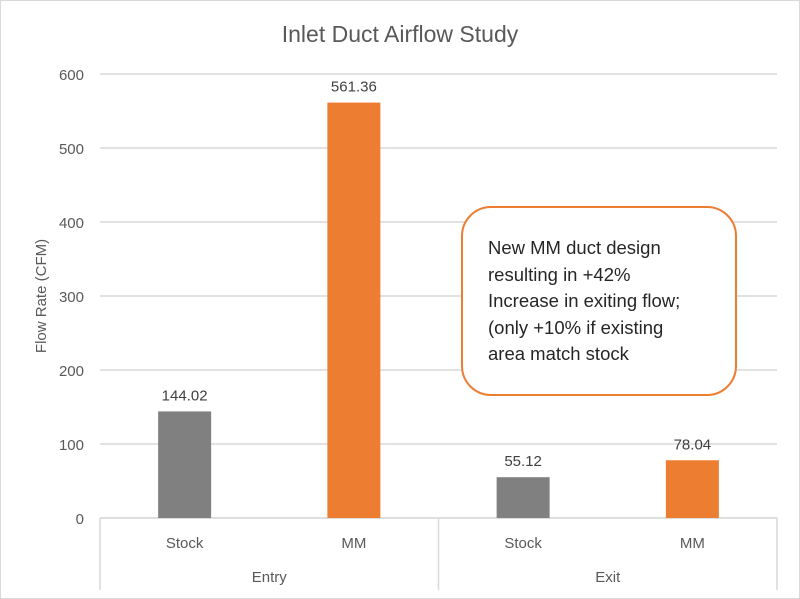  What do you see at coordinates (576, 327) in the screenshot?
I see `annotation-line: (only +10% if existing` at bounding box center [576, 327].